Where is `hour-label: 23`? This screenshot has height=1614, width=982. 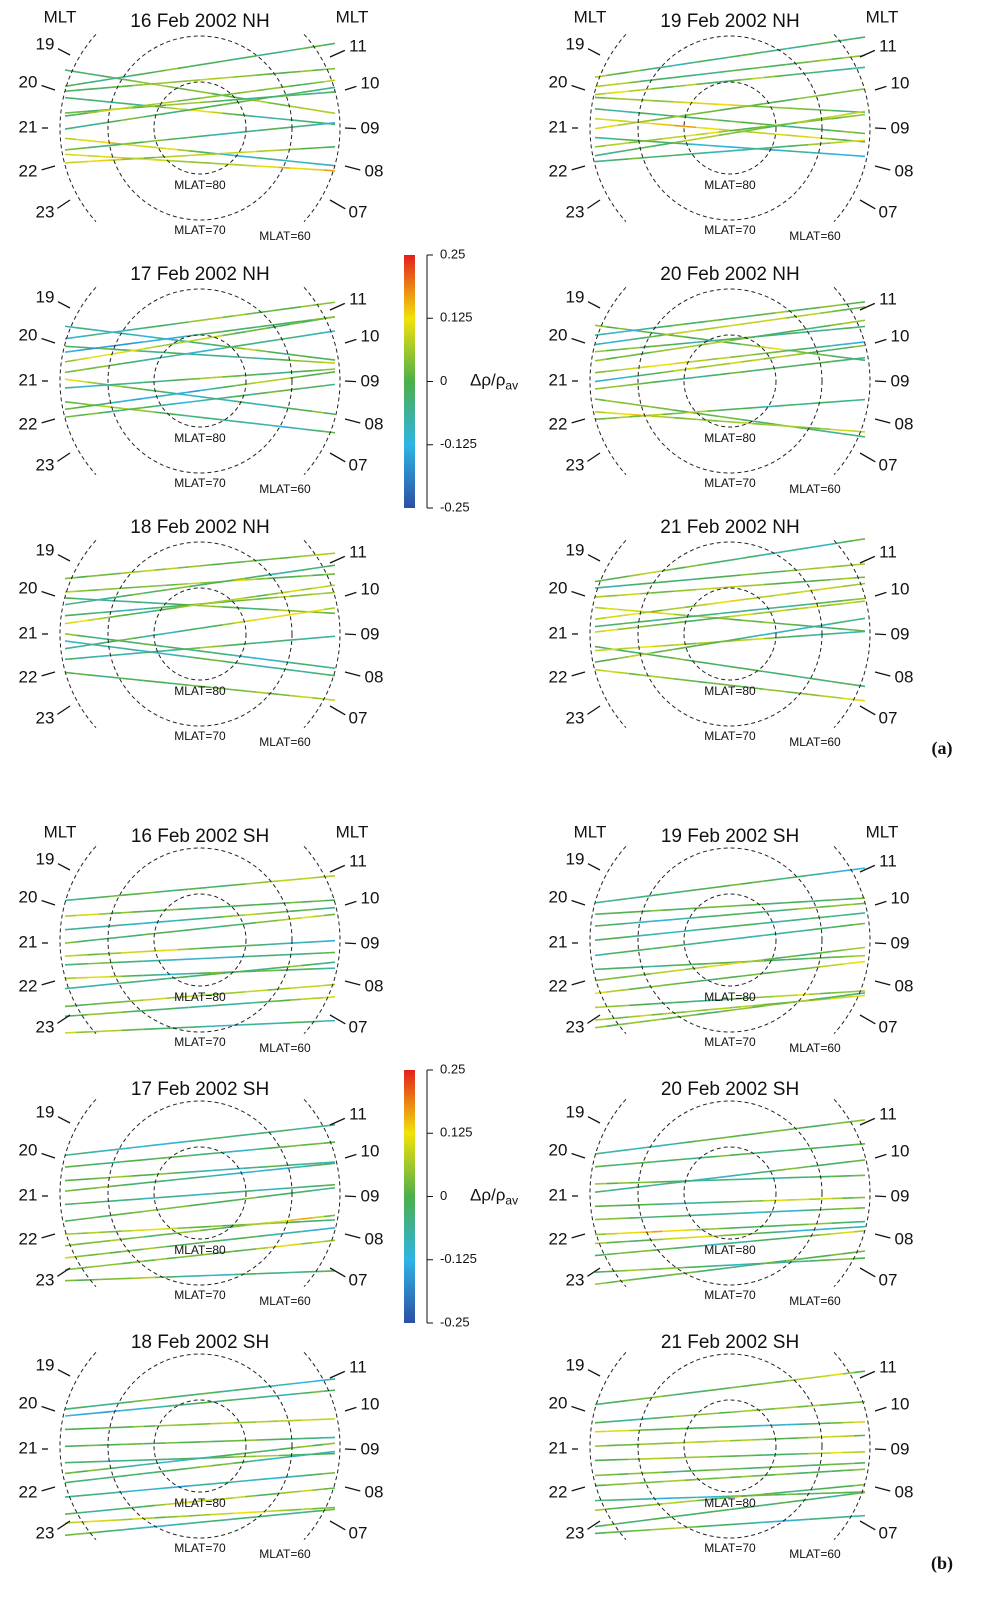 hour-label: 23 is located at coordinates (45, 464).